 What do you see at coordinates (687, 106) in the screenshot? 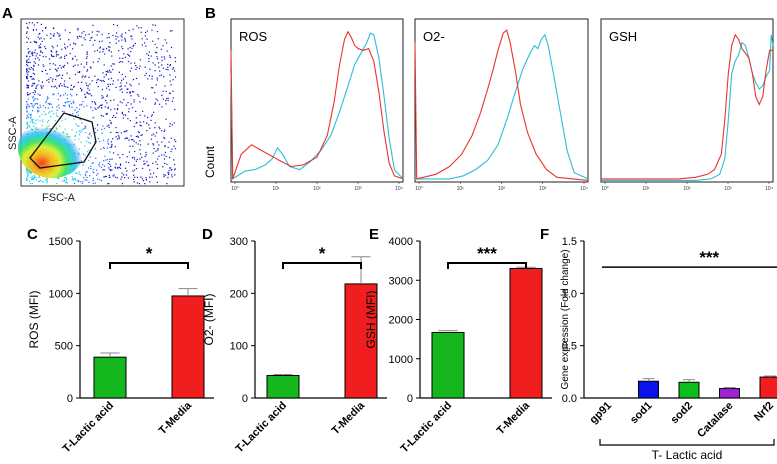
I see `histogram-treated-line` at bounding box center [687, 106].